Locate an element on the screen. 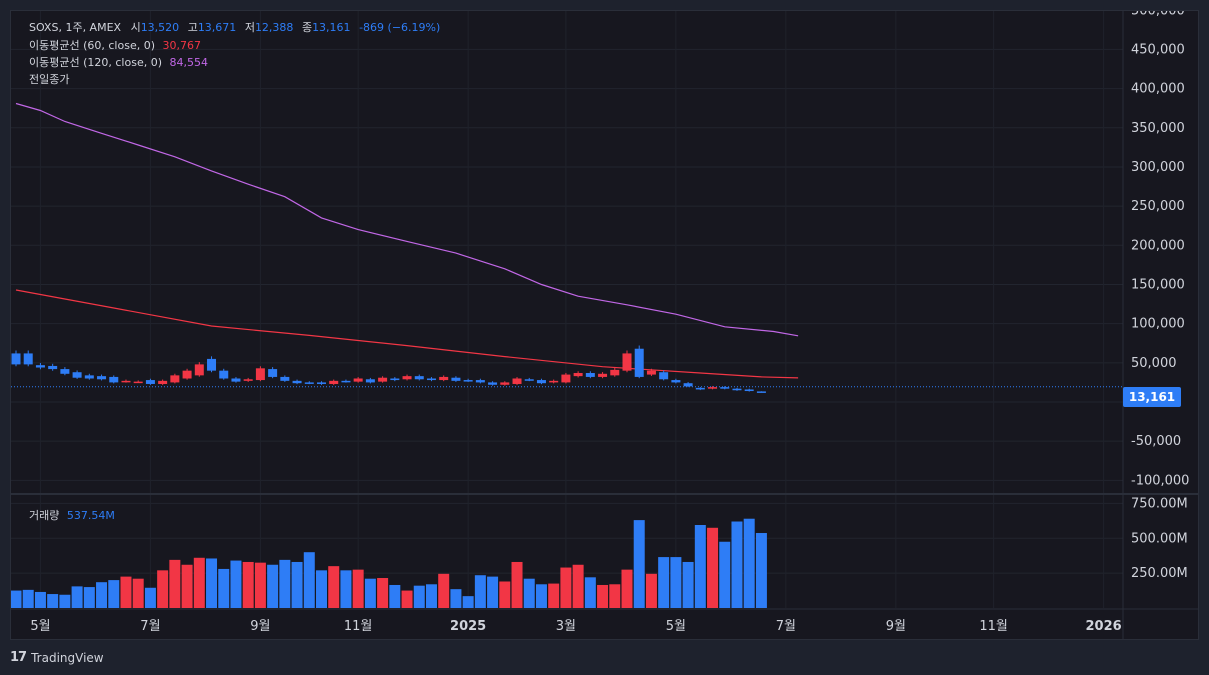 Image resolution: width=1209 pixels, height=675 pixels. ma60-value: 30,767 is located at coordinates (182, 45).